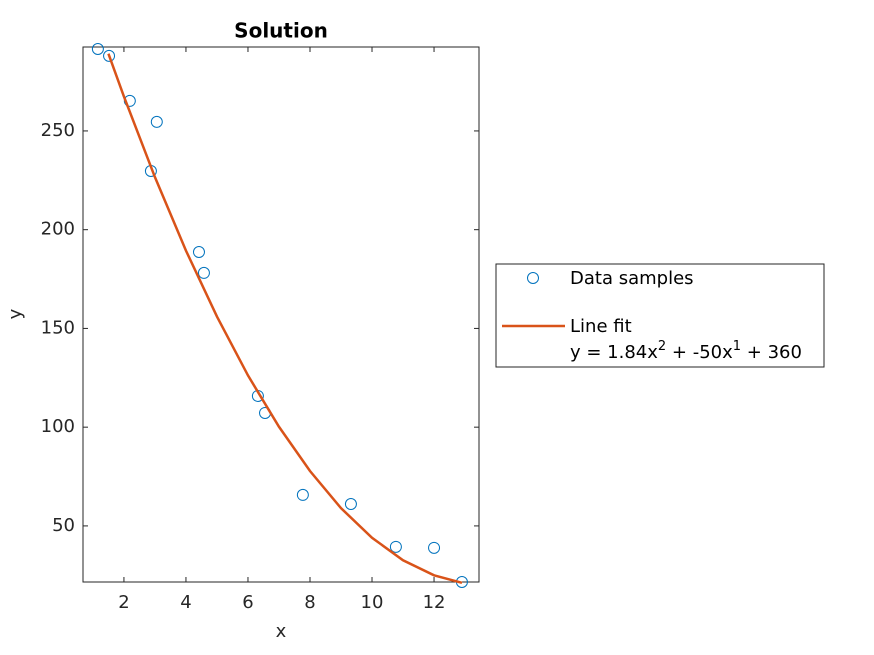 The height and width of the screenshot is (655, 874). I want to click on y-tick-label: 200, so click(58, 229).